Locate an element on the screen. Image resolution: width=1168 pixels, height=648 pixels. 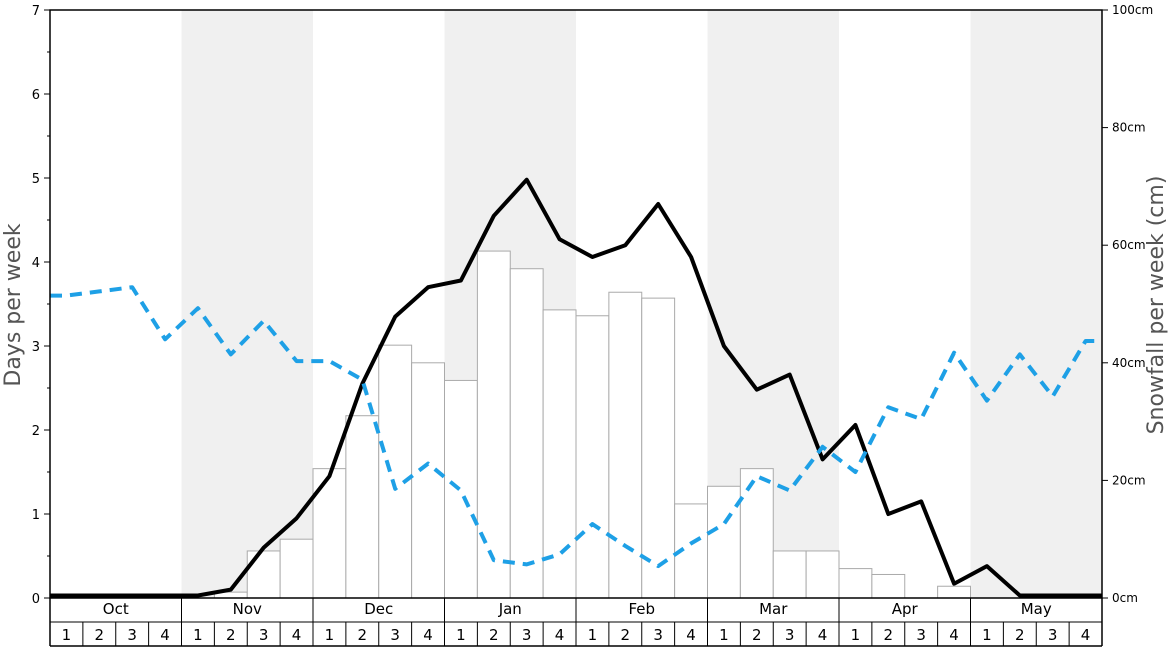
left-tick-label: 7 is located at coordinates (36, 11).